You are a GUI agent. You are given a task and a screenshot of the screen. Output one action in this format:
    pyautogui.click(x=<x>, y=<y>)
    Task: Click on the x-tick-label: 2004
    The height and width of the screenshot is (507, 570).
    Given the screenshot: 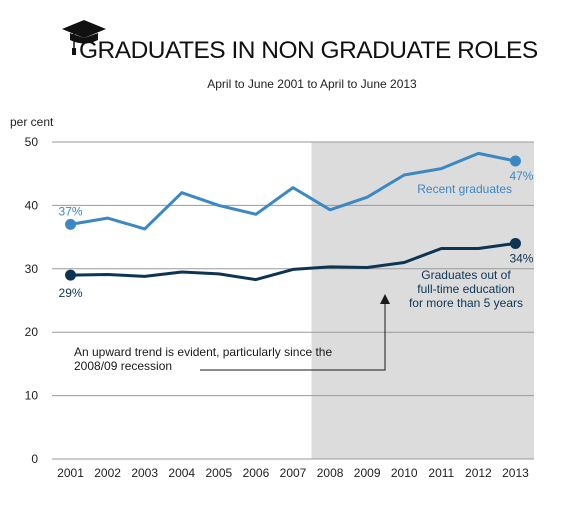 What is the action you would take?
    pyautogui.click(x=181, y=473)
    